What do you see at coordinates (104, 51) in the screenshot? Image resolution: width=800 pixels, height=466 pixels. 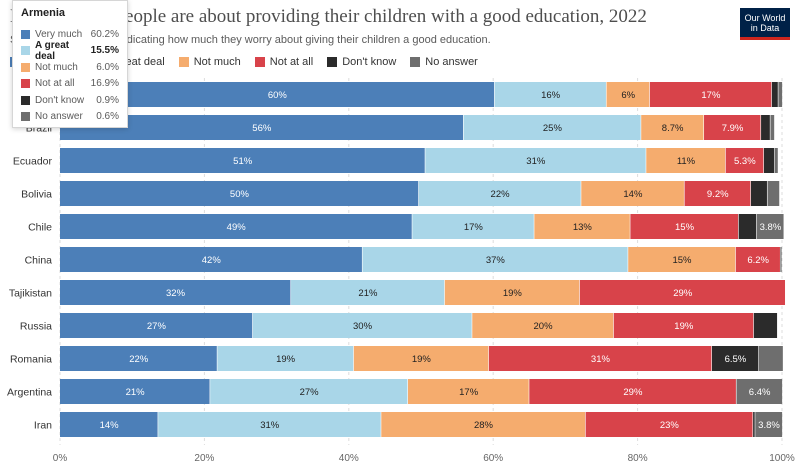 I see `tooltip-row-value: 15.5%` at bounding box center [104, 51].